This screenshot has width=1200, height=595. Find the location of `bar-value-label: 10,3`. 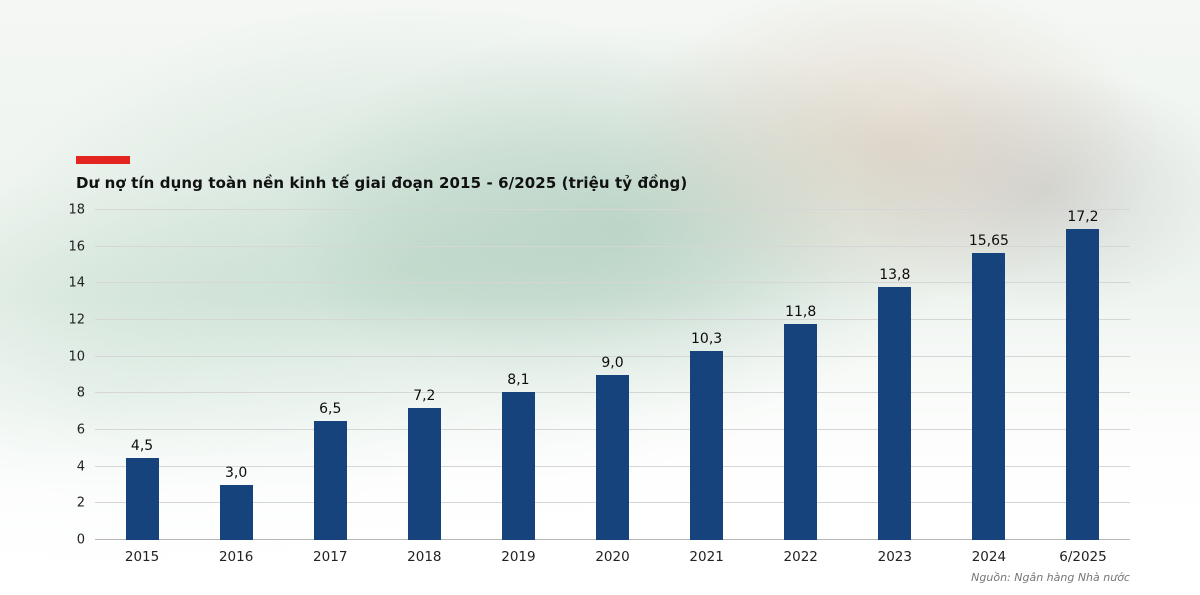

bar-value-label: 10,3 is located at coordinates (707, 339).